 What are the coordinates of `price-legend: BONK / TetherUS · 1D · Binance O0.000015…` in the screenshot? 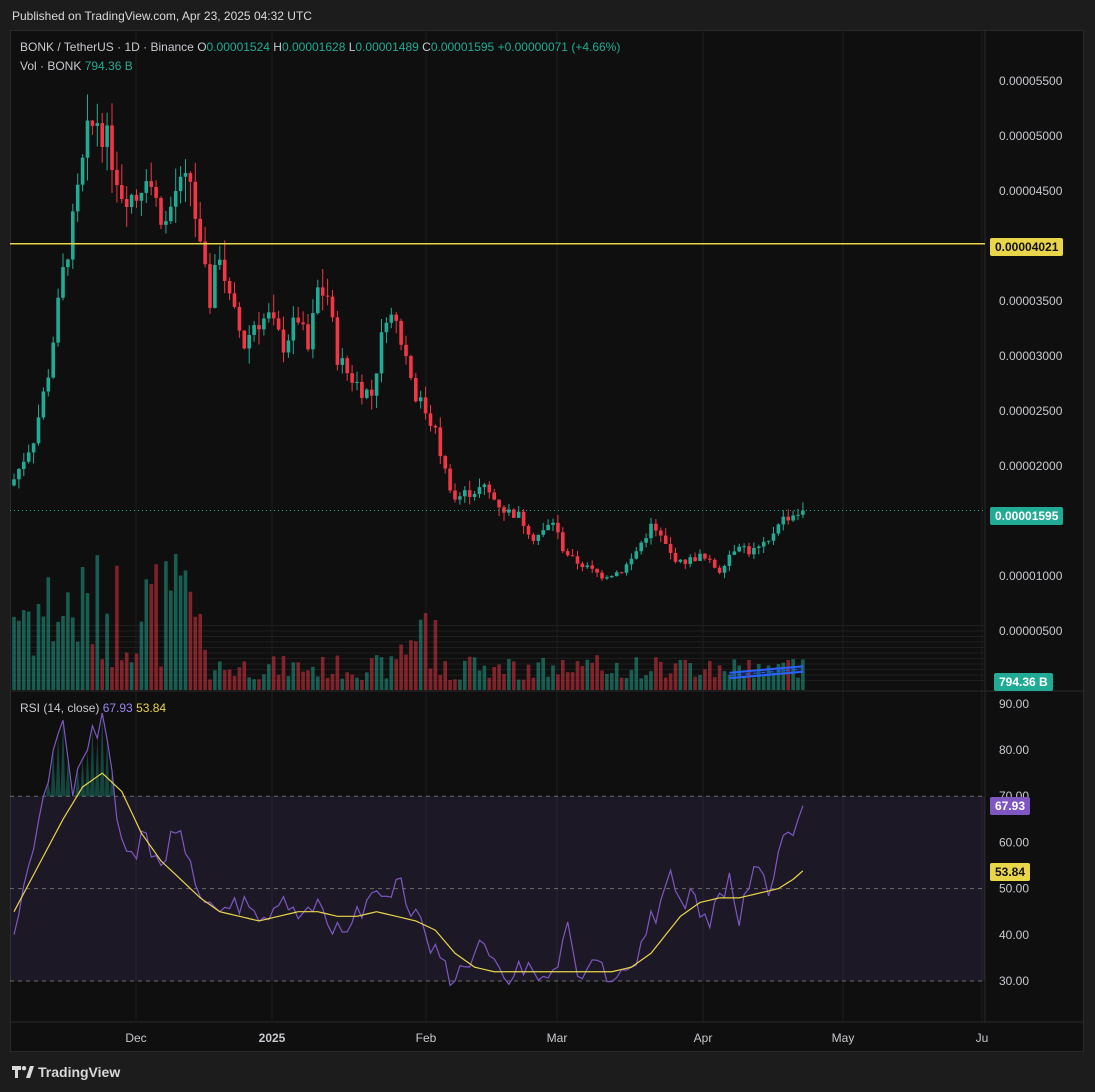 It's located at (320, 47).